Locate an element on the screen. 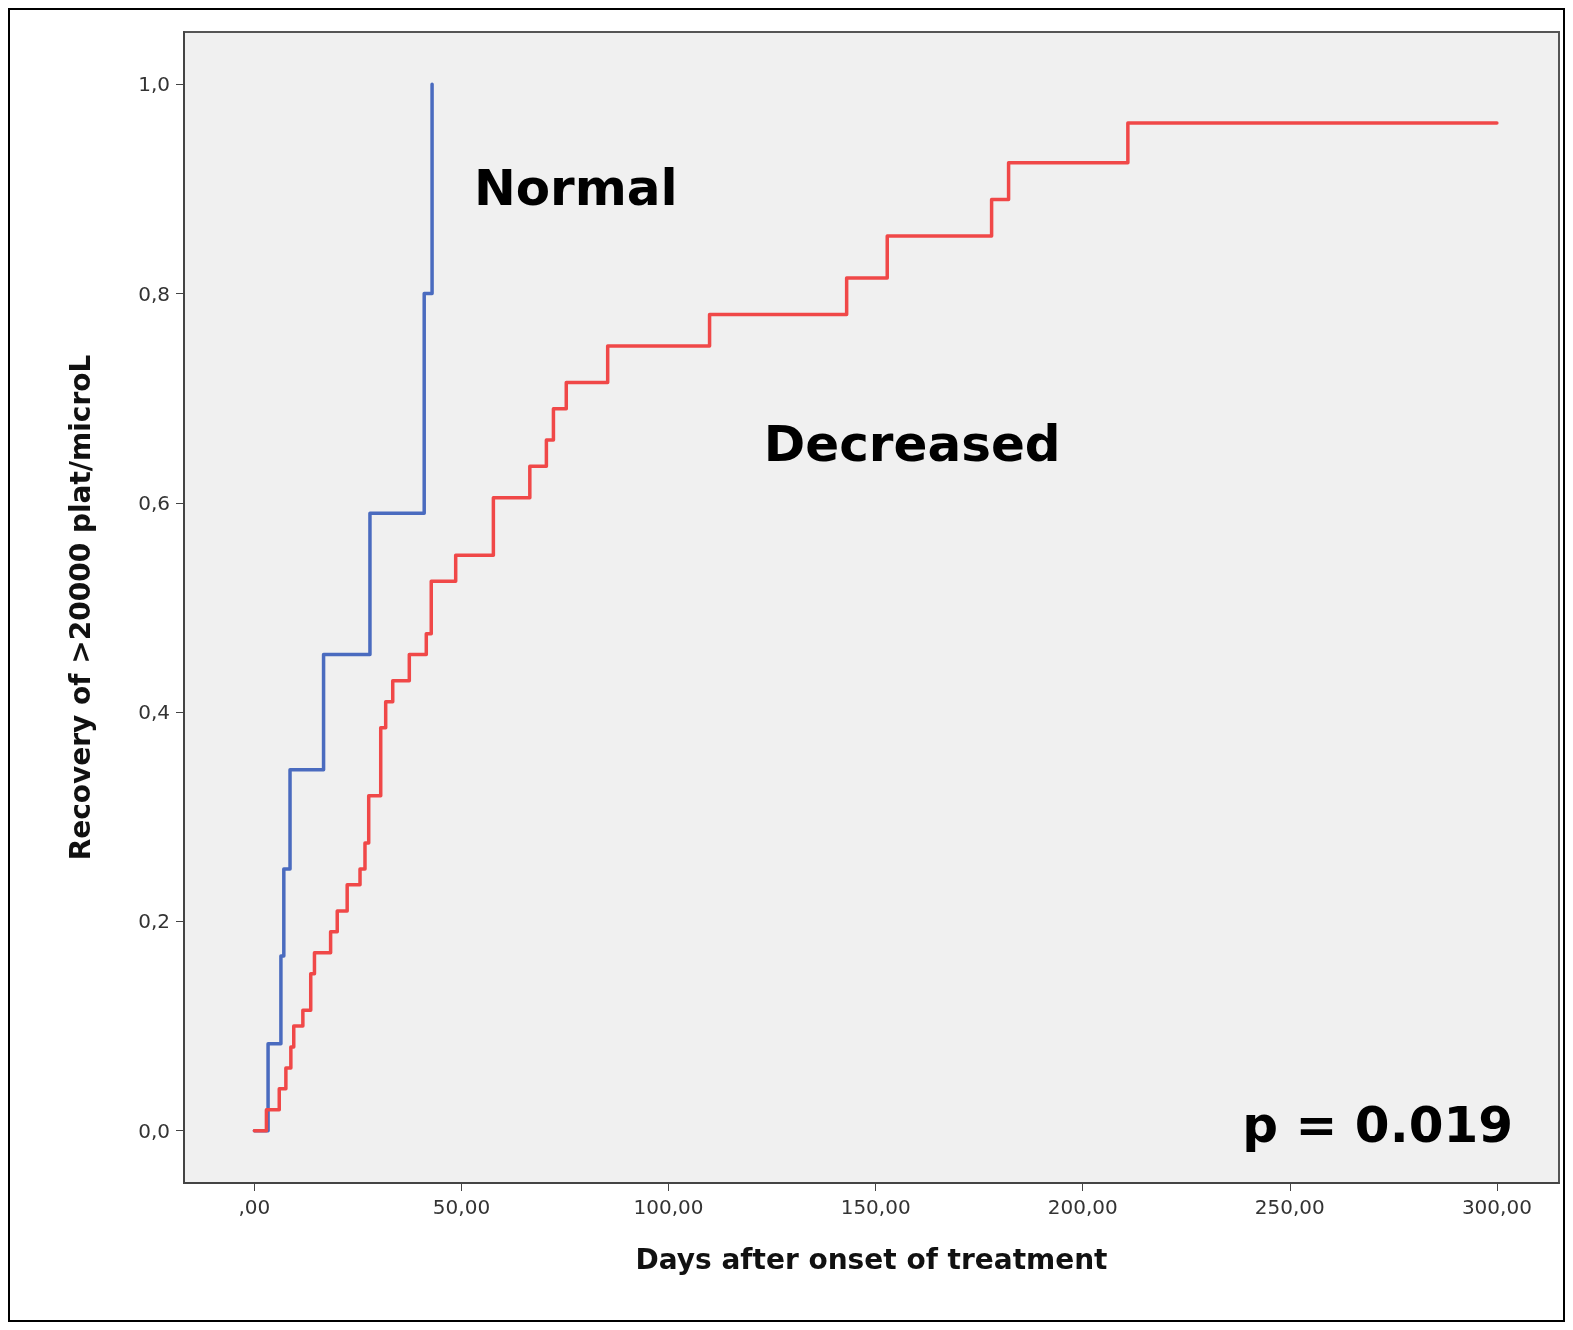 The image size is (1573, 1330). x-tick-label: ,00 is located at coordinates (254, 1207).